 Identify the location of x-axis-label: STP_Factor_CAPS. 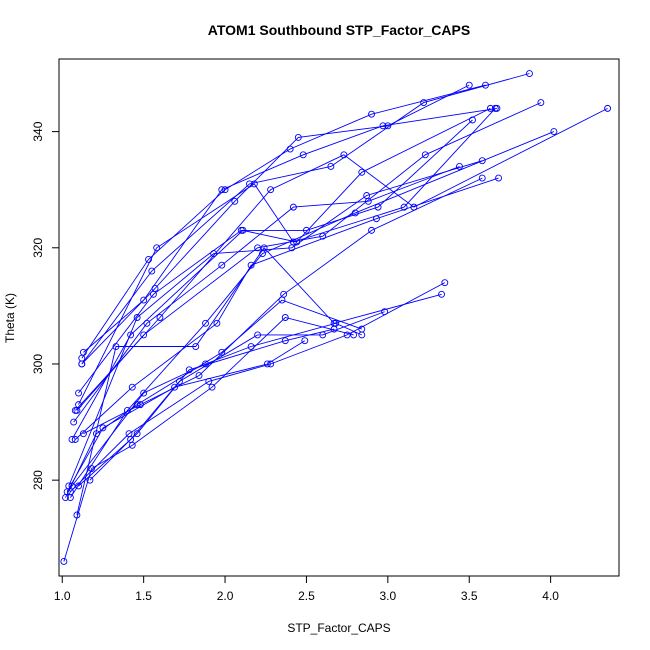
(338, 628).